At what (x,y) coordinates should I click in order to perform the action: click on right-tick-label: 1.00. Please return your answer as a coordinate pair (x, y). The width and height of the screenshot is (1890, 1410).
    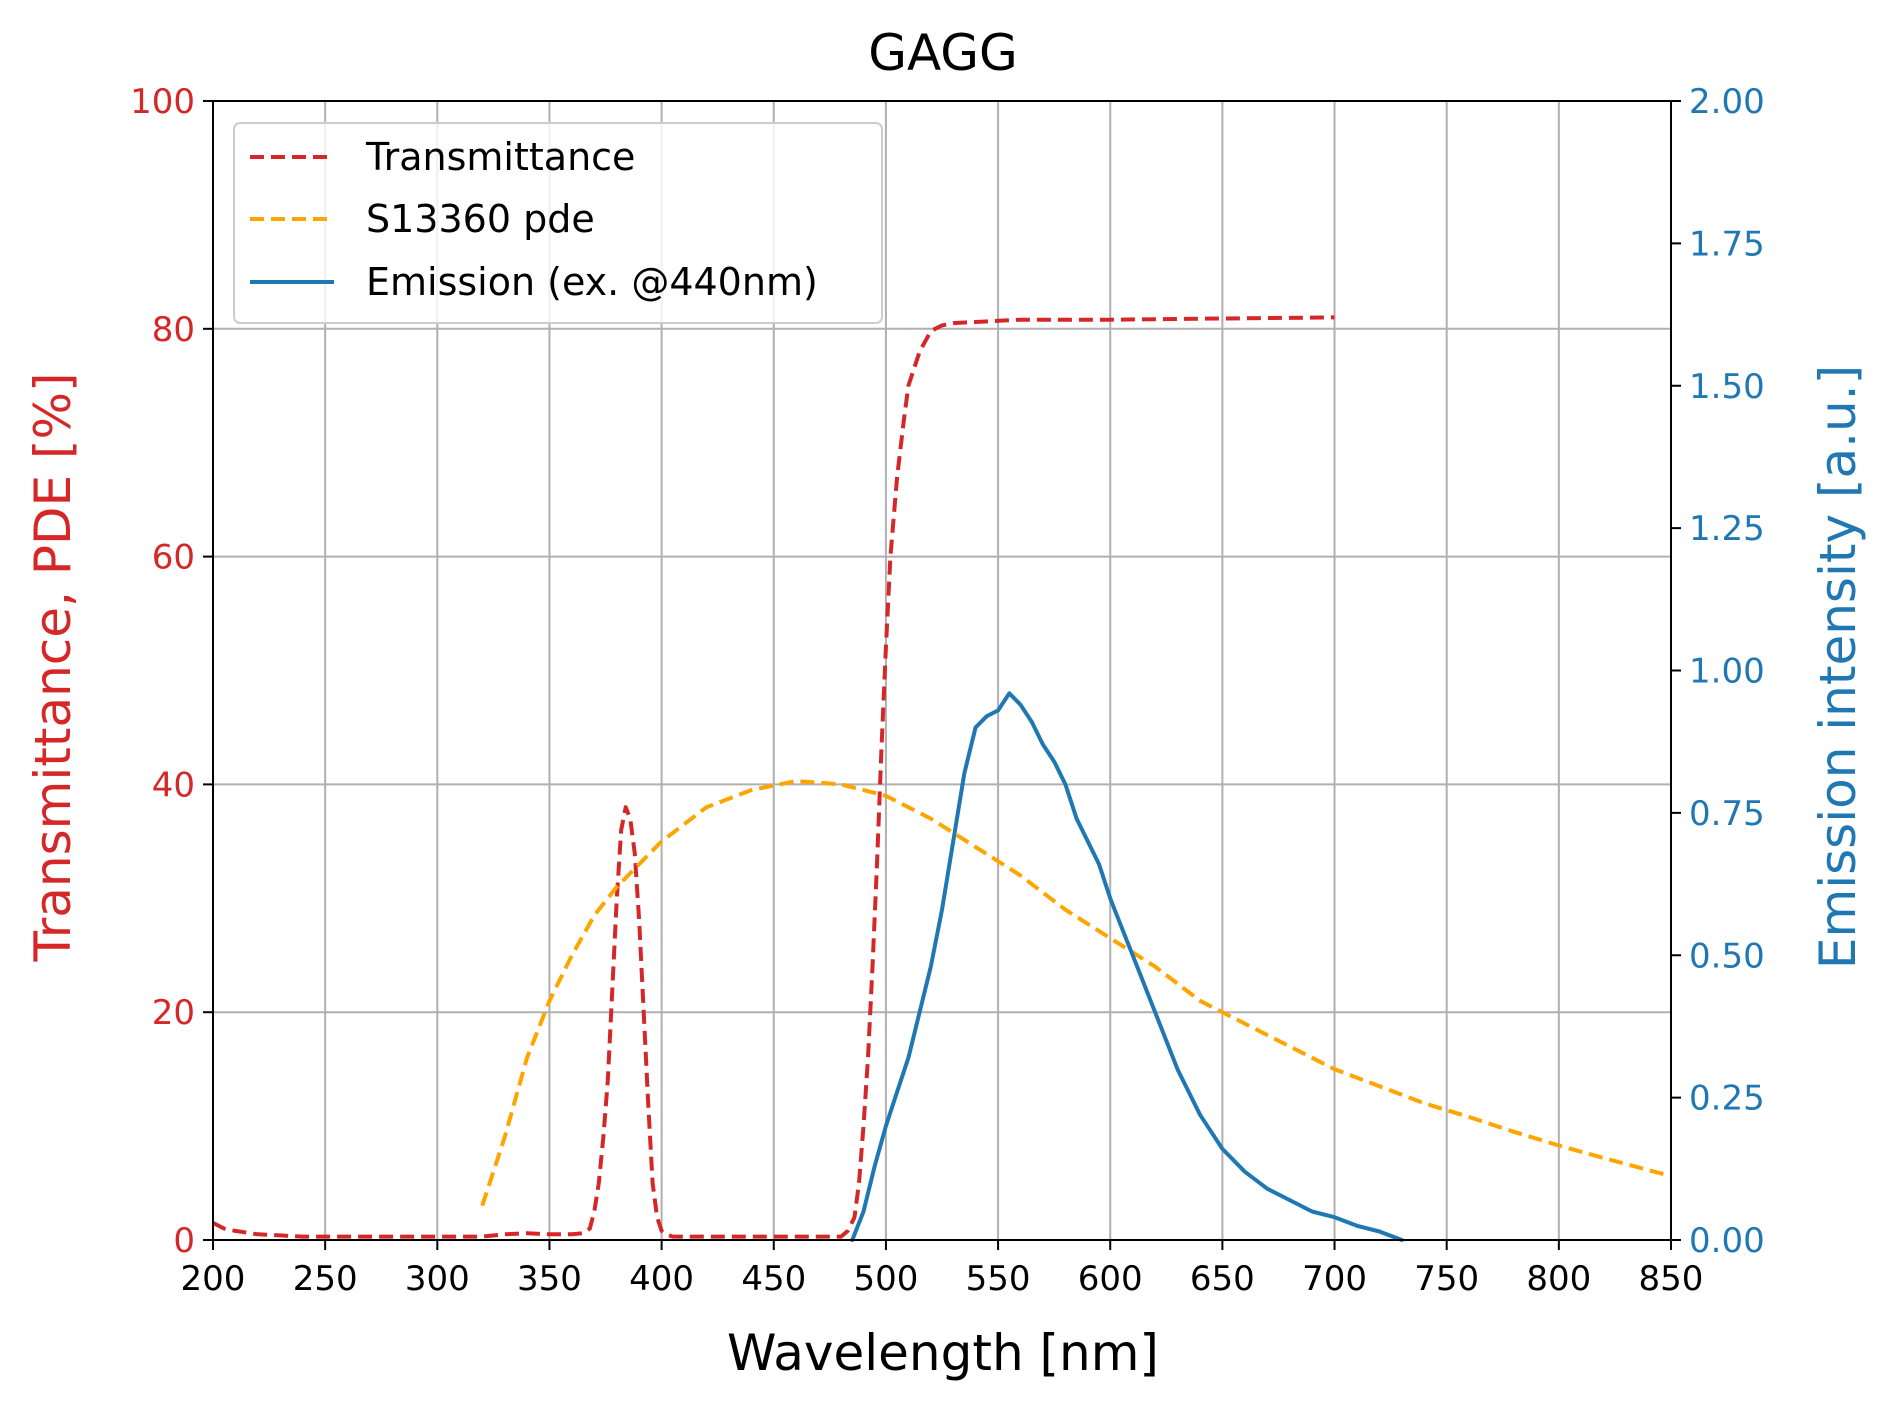
    Looking at the image, I should click on (1727, 672).